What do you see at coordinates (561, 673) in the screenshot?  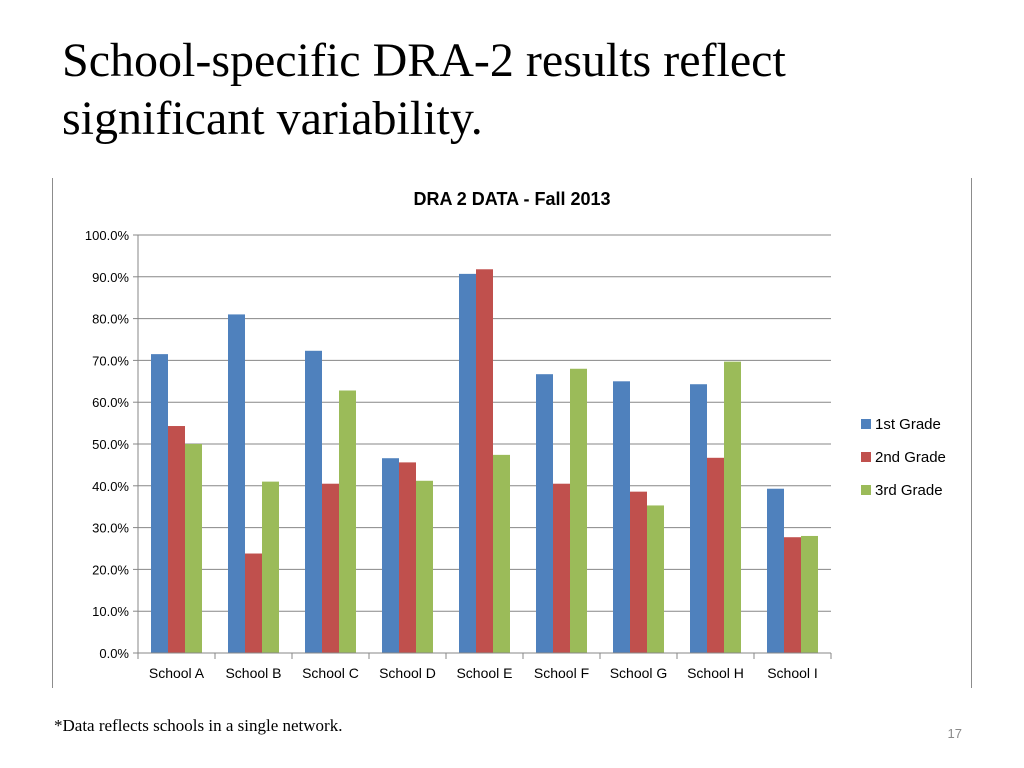 I see `x-tick-label: School F` at bounding box center [561, 673].